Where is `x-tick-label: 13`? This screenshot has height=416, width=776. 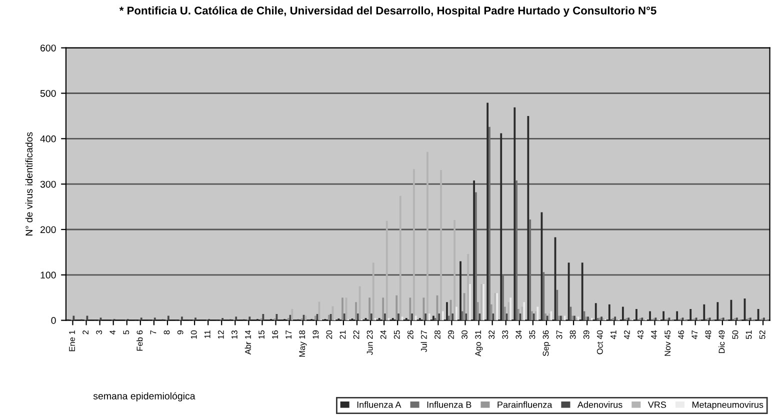 x-tick-label: 13 is located at coordinates (234, 334).